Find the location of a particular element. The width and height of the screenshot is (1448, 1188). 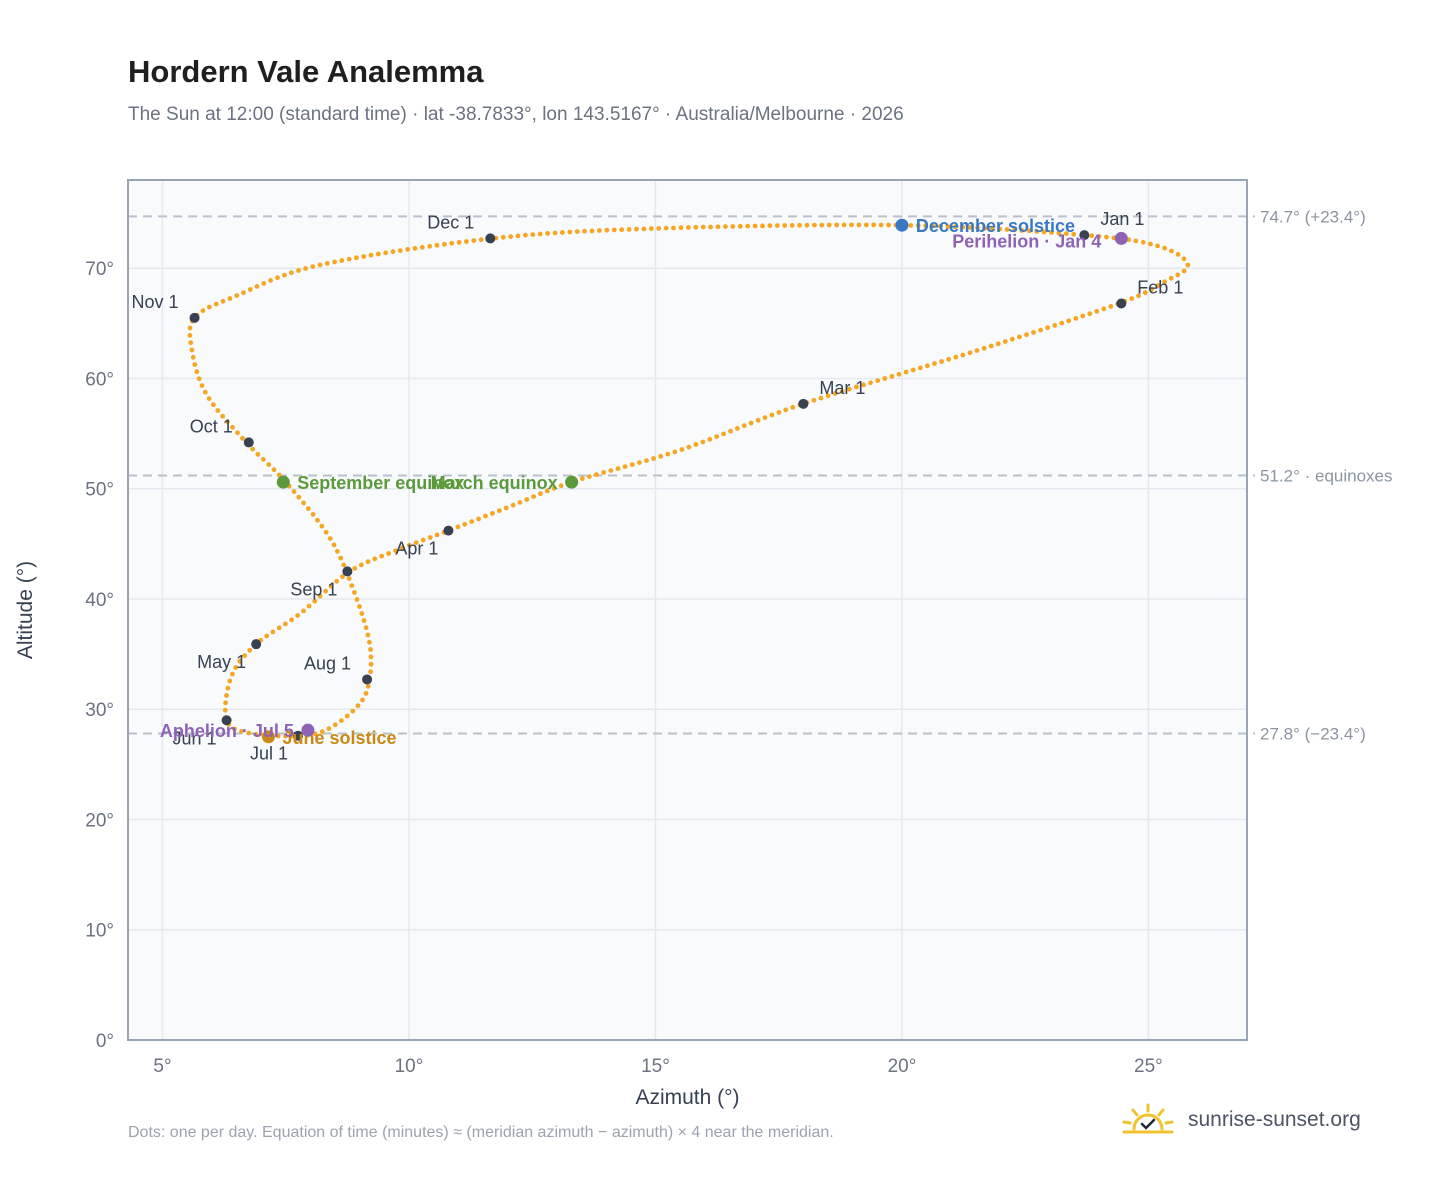

month-marker-label: Feb 1 is located at coordinates (1160, 287).